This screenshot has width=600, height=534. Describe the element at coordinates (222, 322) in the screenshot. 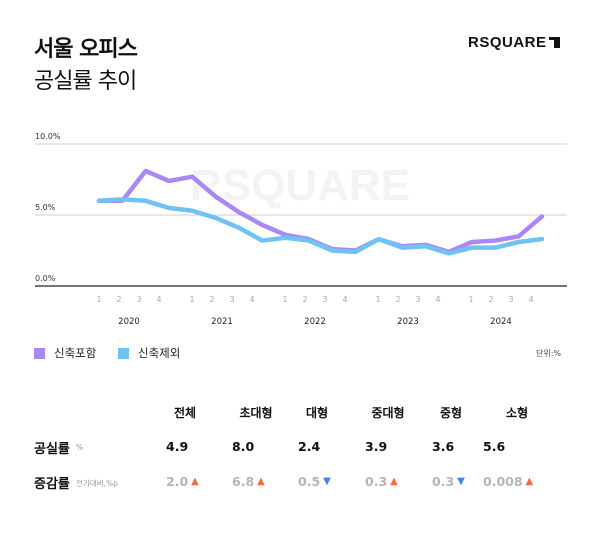

I see `year-label: 2021` at that location.